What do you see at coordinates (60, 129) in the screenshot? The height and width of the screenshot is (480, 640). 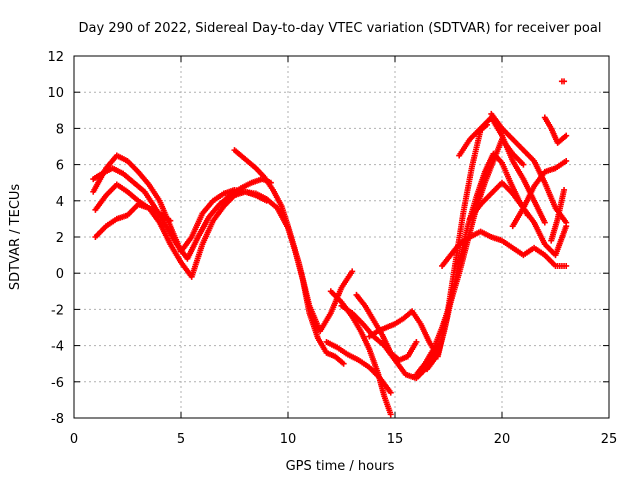 I see `y-tick-label: 8` at bounding box center [60, 129].